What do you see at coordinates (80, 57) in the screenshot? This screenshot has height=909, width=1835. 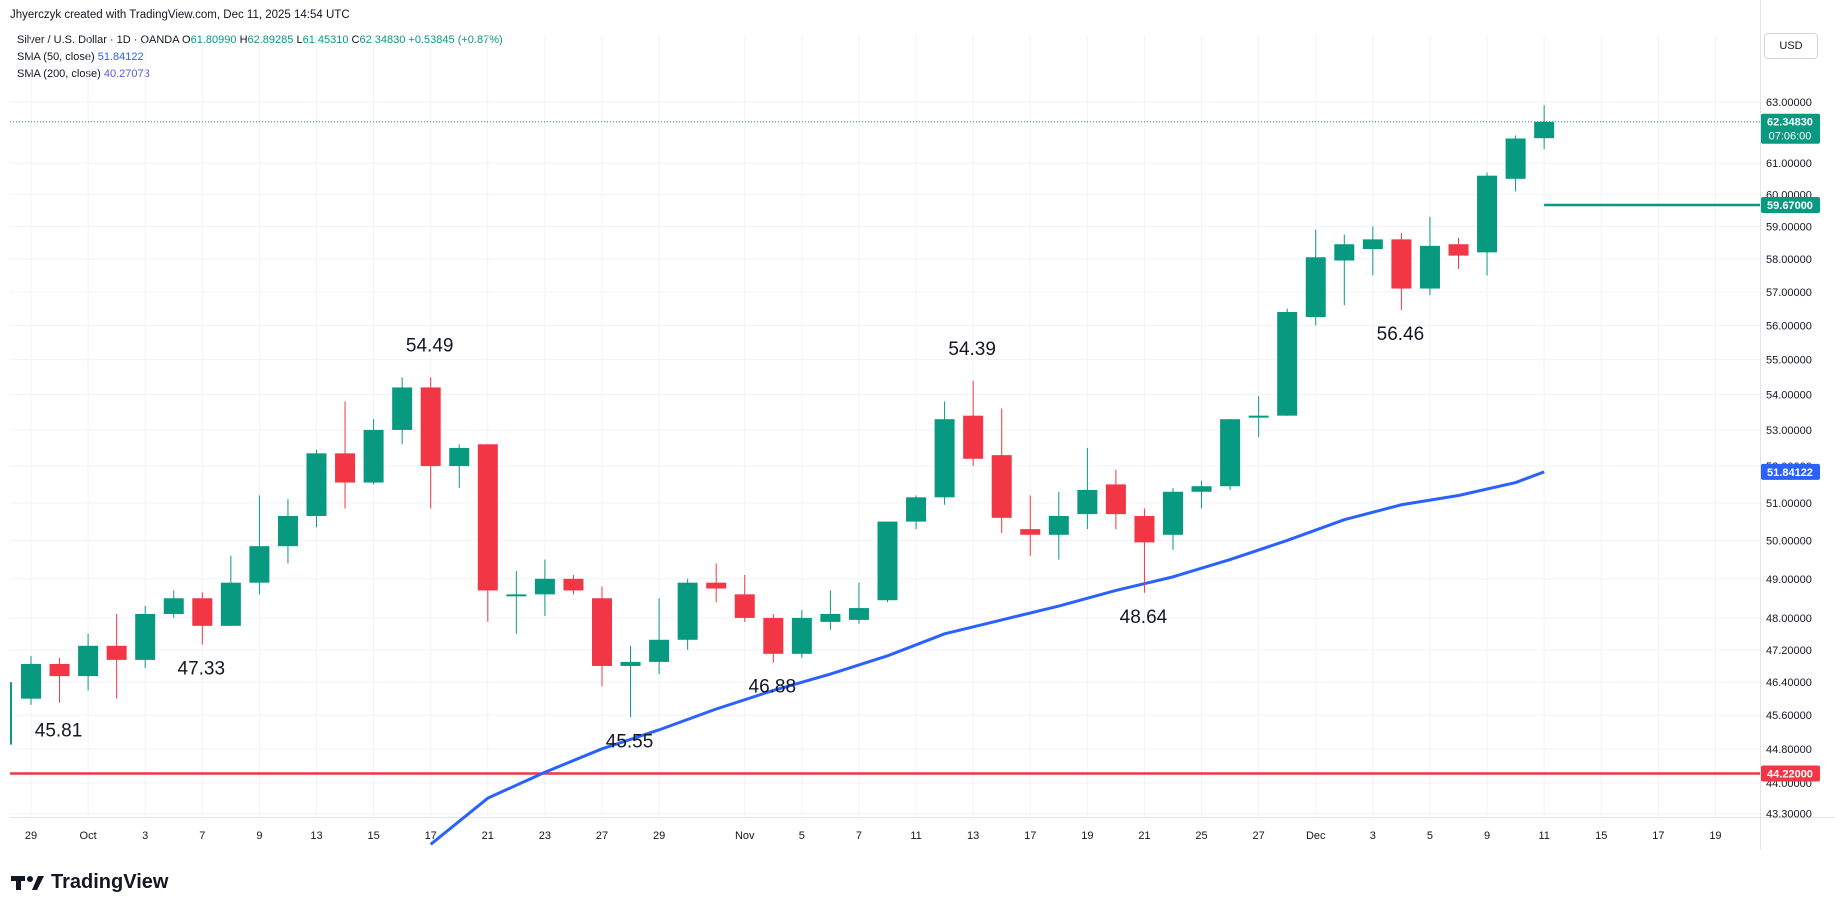 I see `sma50-legend: SMA (50, close) 51.84122` at bounding box center [80, 57].